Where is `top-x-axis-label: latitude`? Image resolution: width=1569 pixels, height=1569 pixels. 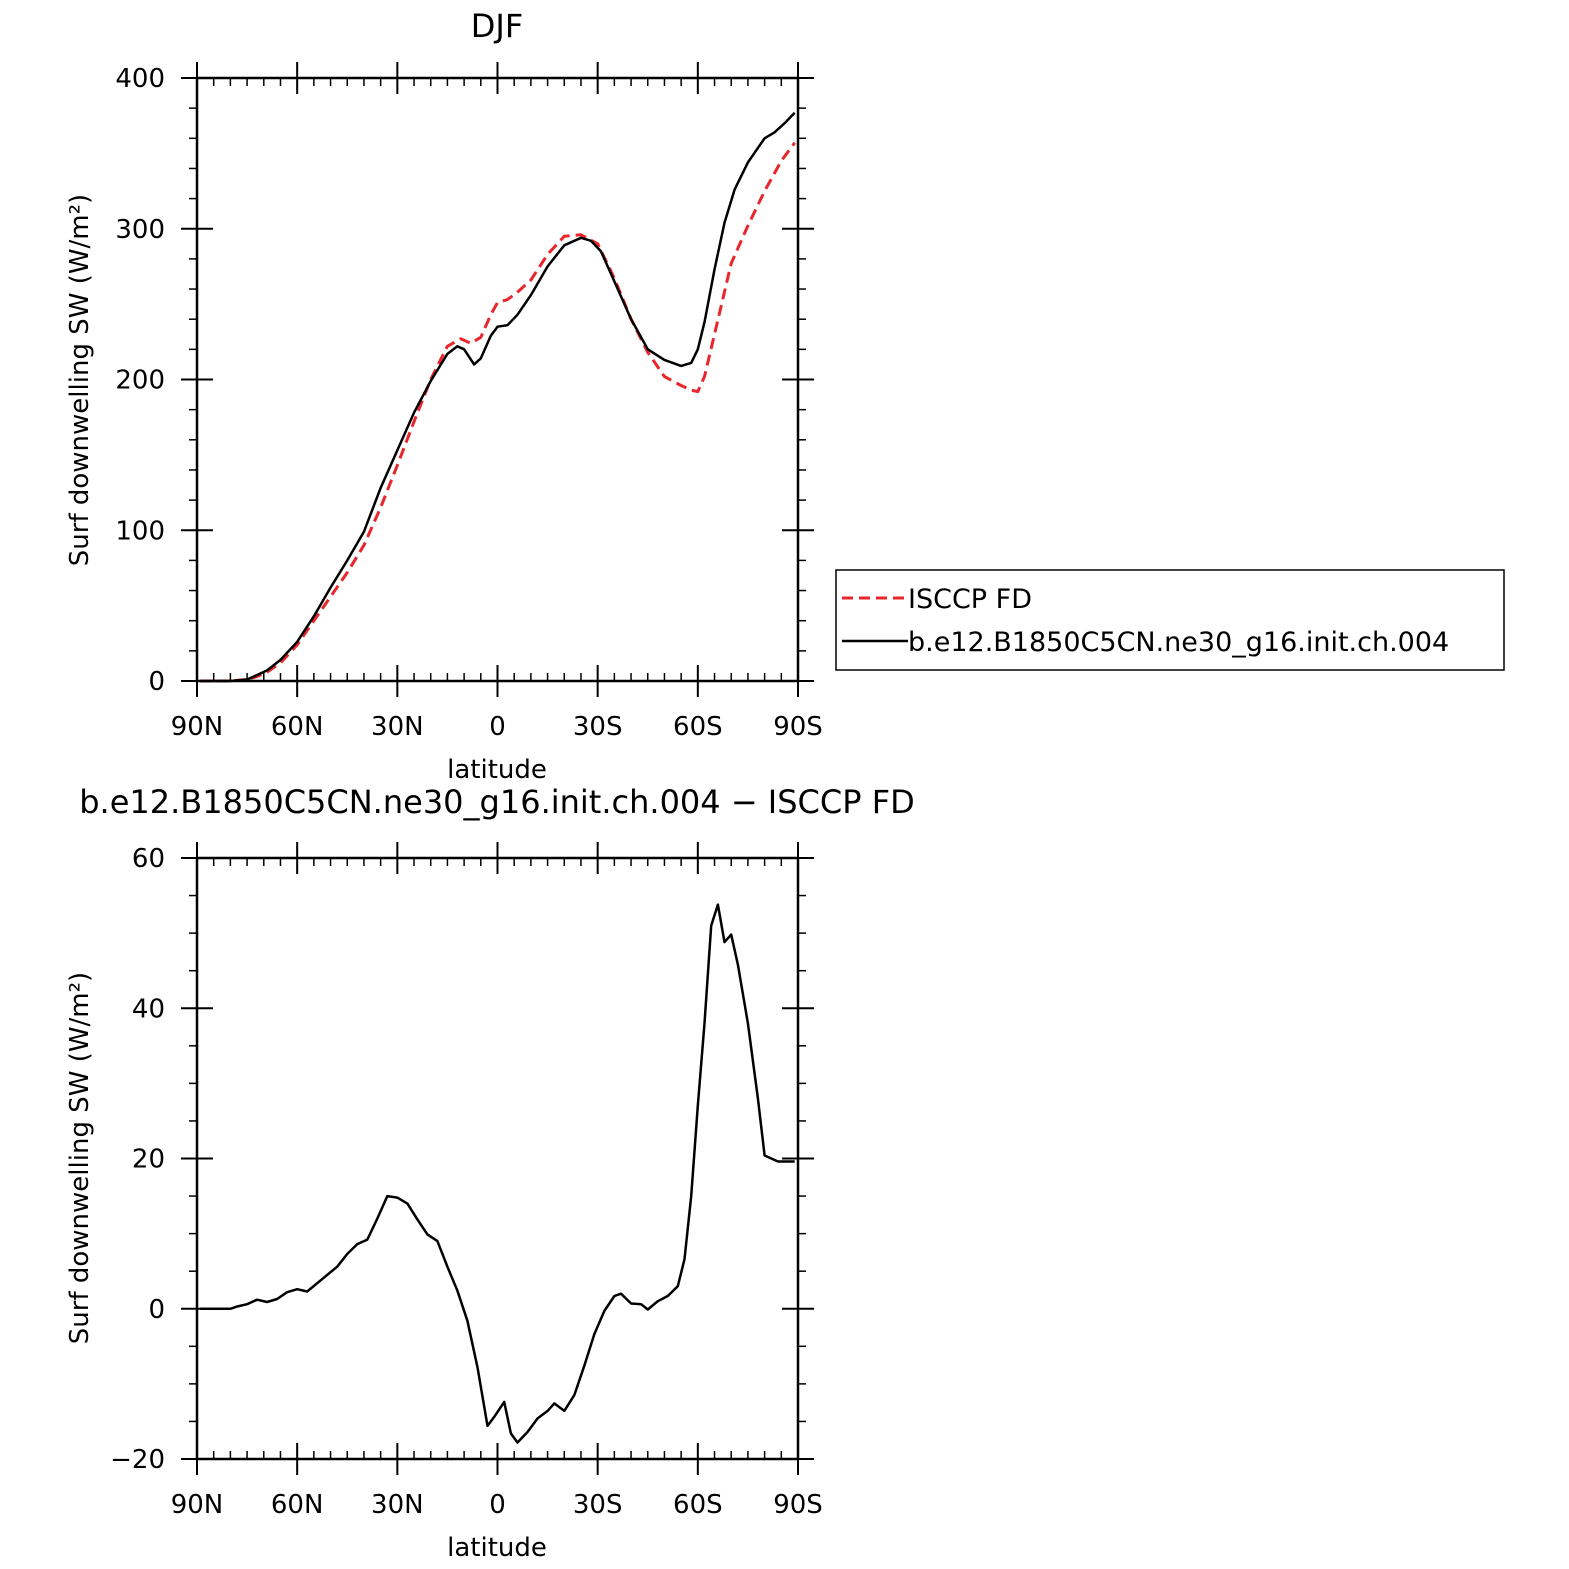 top-x-axis-label: latitude is located at coordinates (497, 770).